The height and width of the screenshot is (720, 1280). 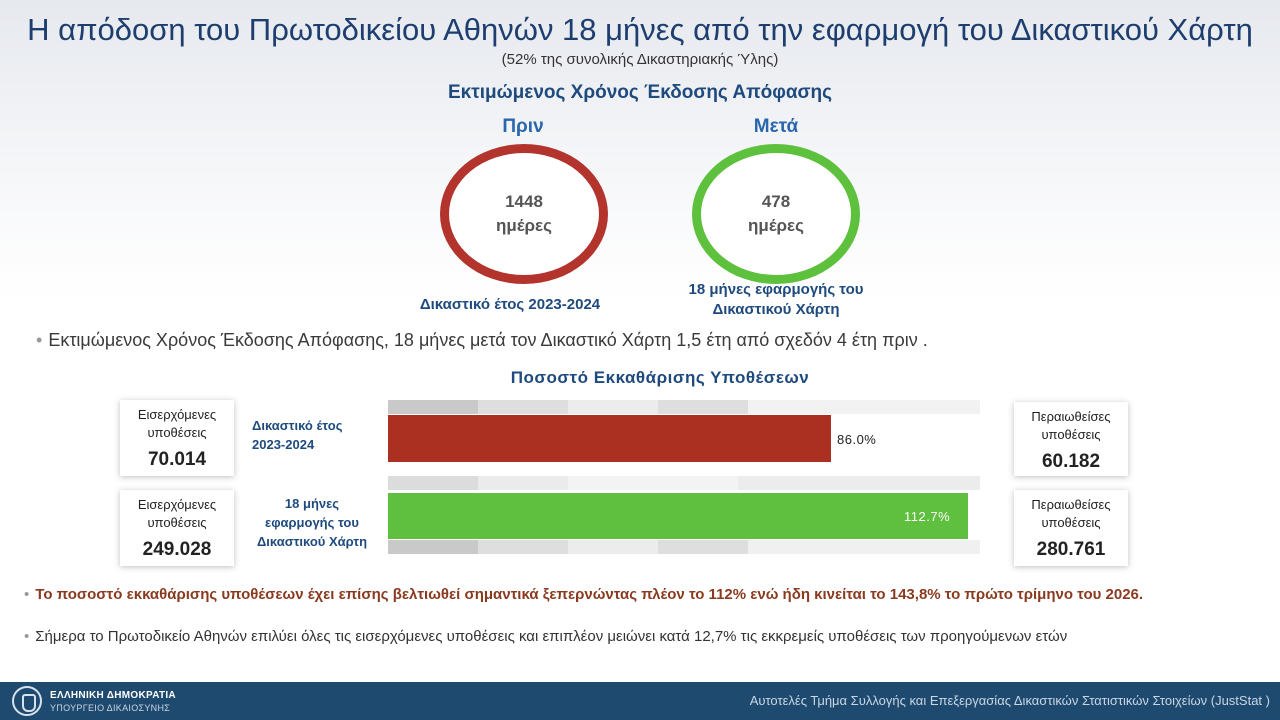 I want to click on incoming-box-2023: Εισερχόμενες υποθέσεις 70.014, so click(x=177, y=438).